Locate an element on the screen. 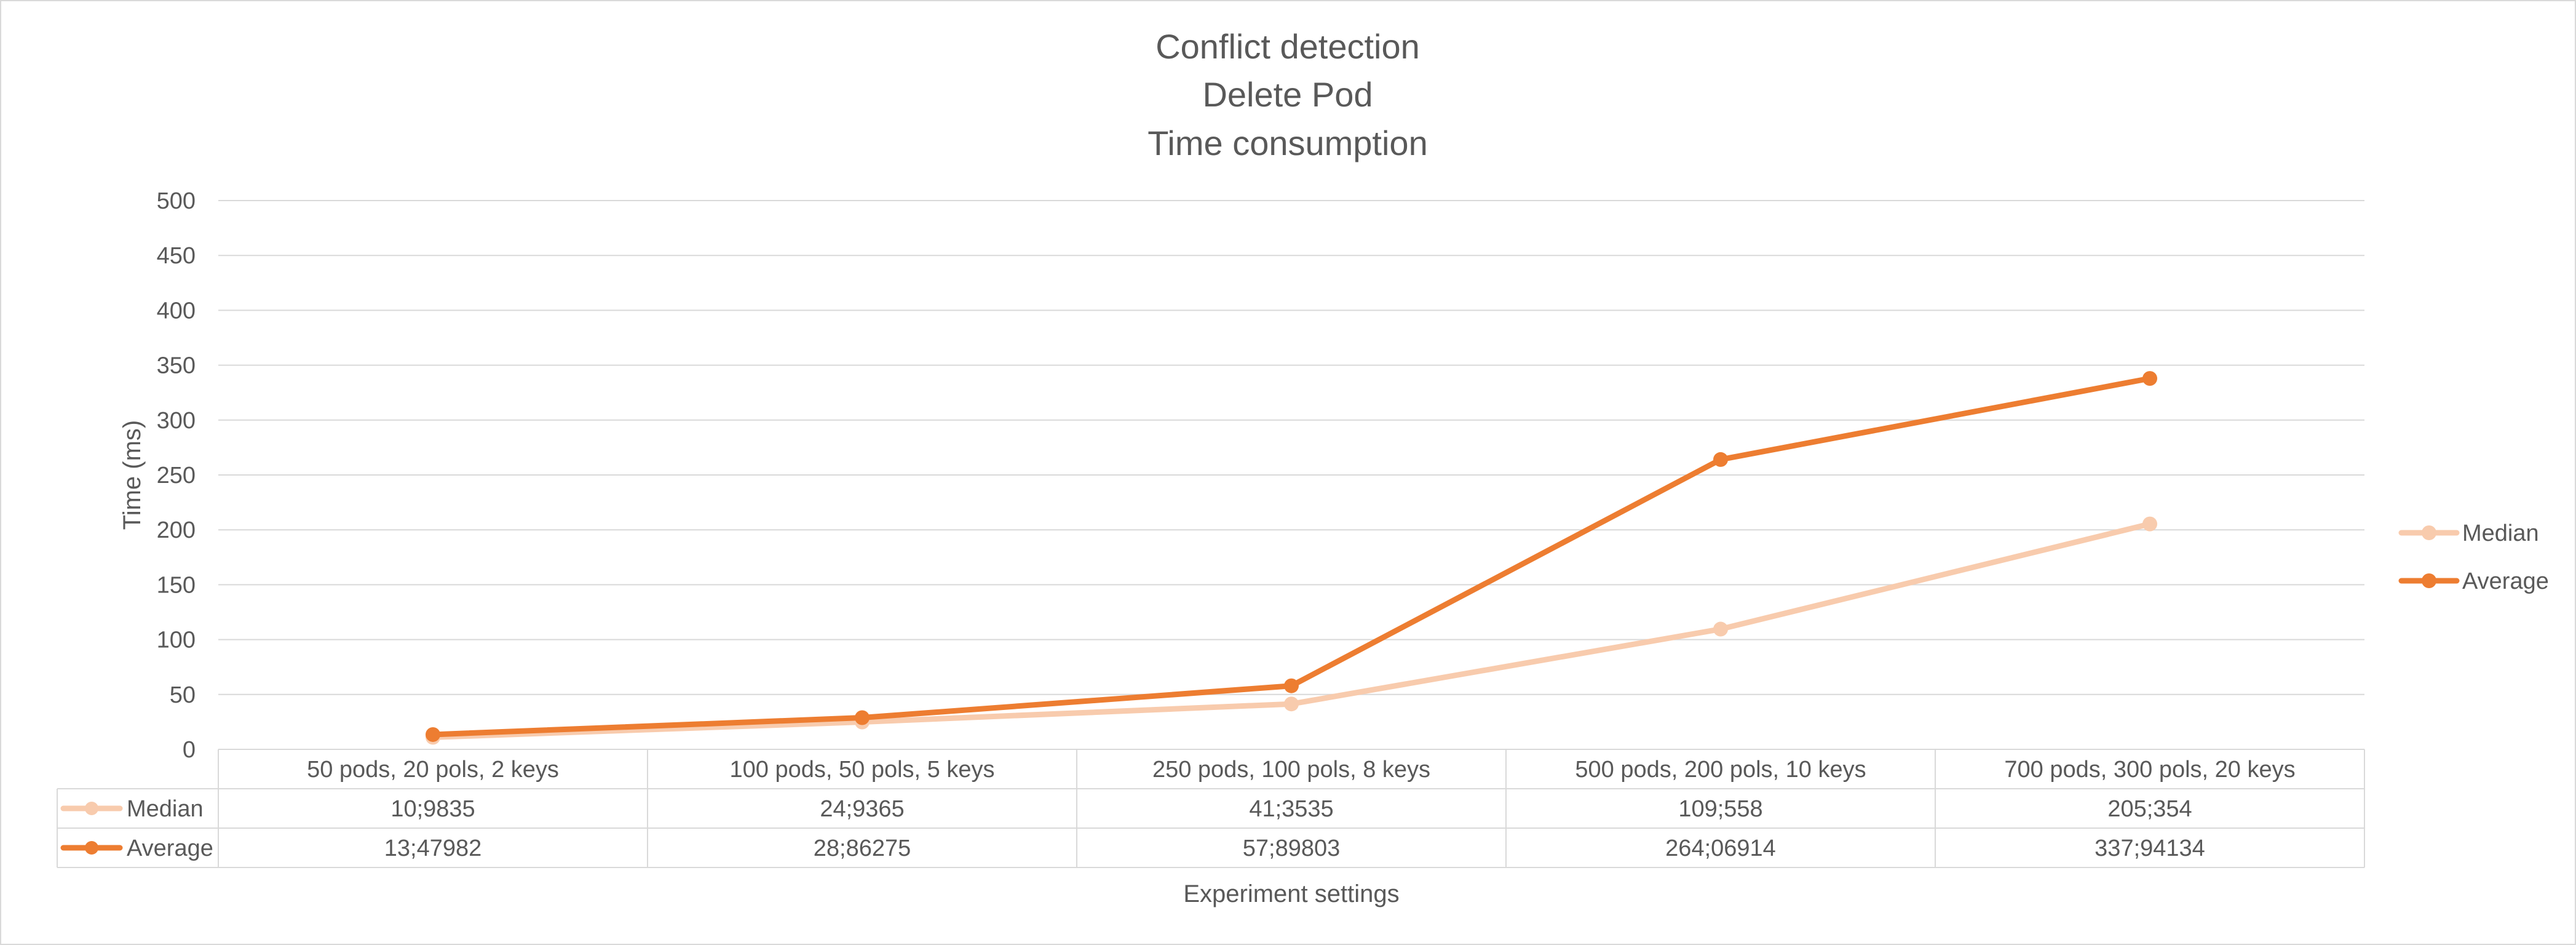  y-tick-label-300: 300 is located at coordinates (176, 421).